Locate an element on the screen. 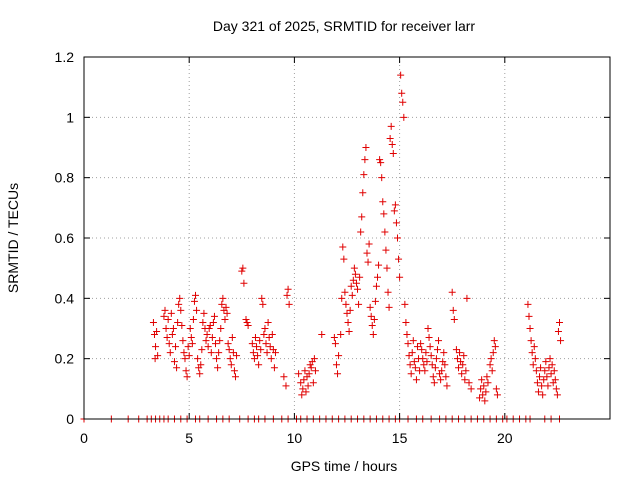  x-tick-label: 5 is located at coordinates (189, 438).